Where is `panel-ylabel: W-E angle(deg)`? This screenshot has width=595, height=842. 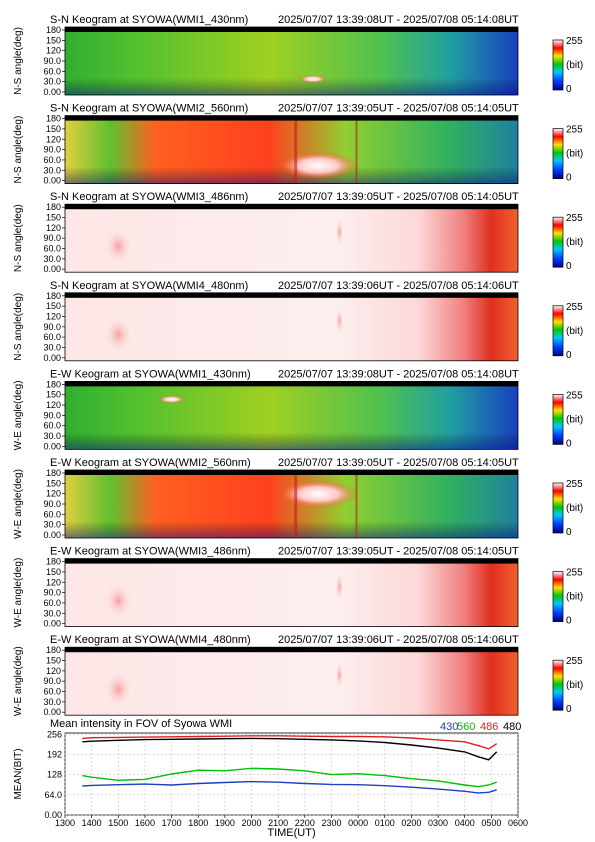
panel-ylabel: W-E angle(deg) is located at coordinates (18, 681).